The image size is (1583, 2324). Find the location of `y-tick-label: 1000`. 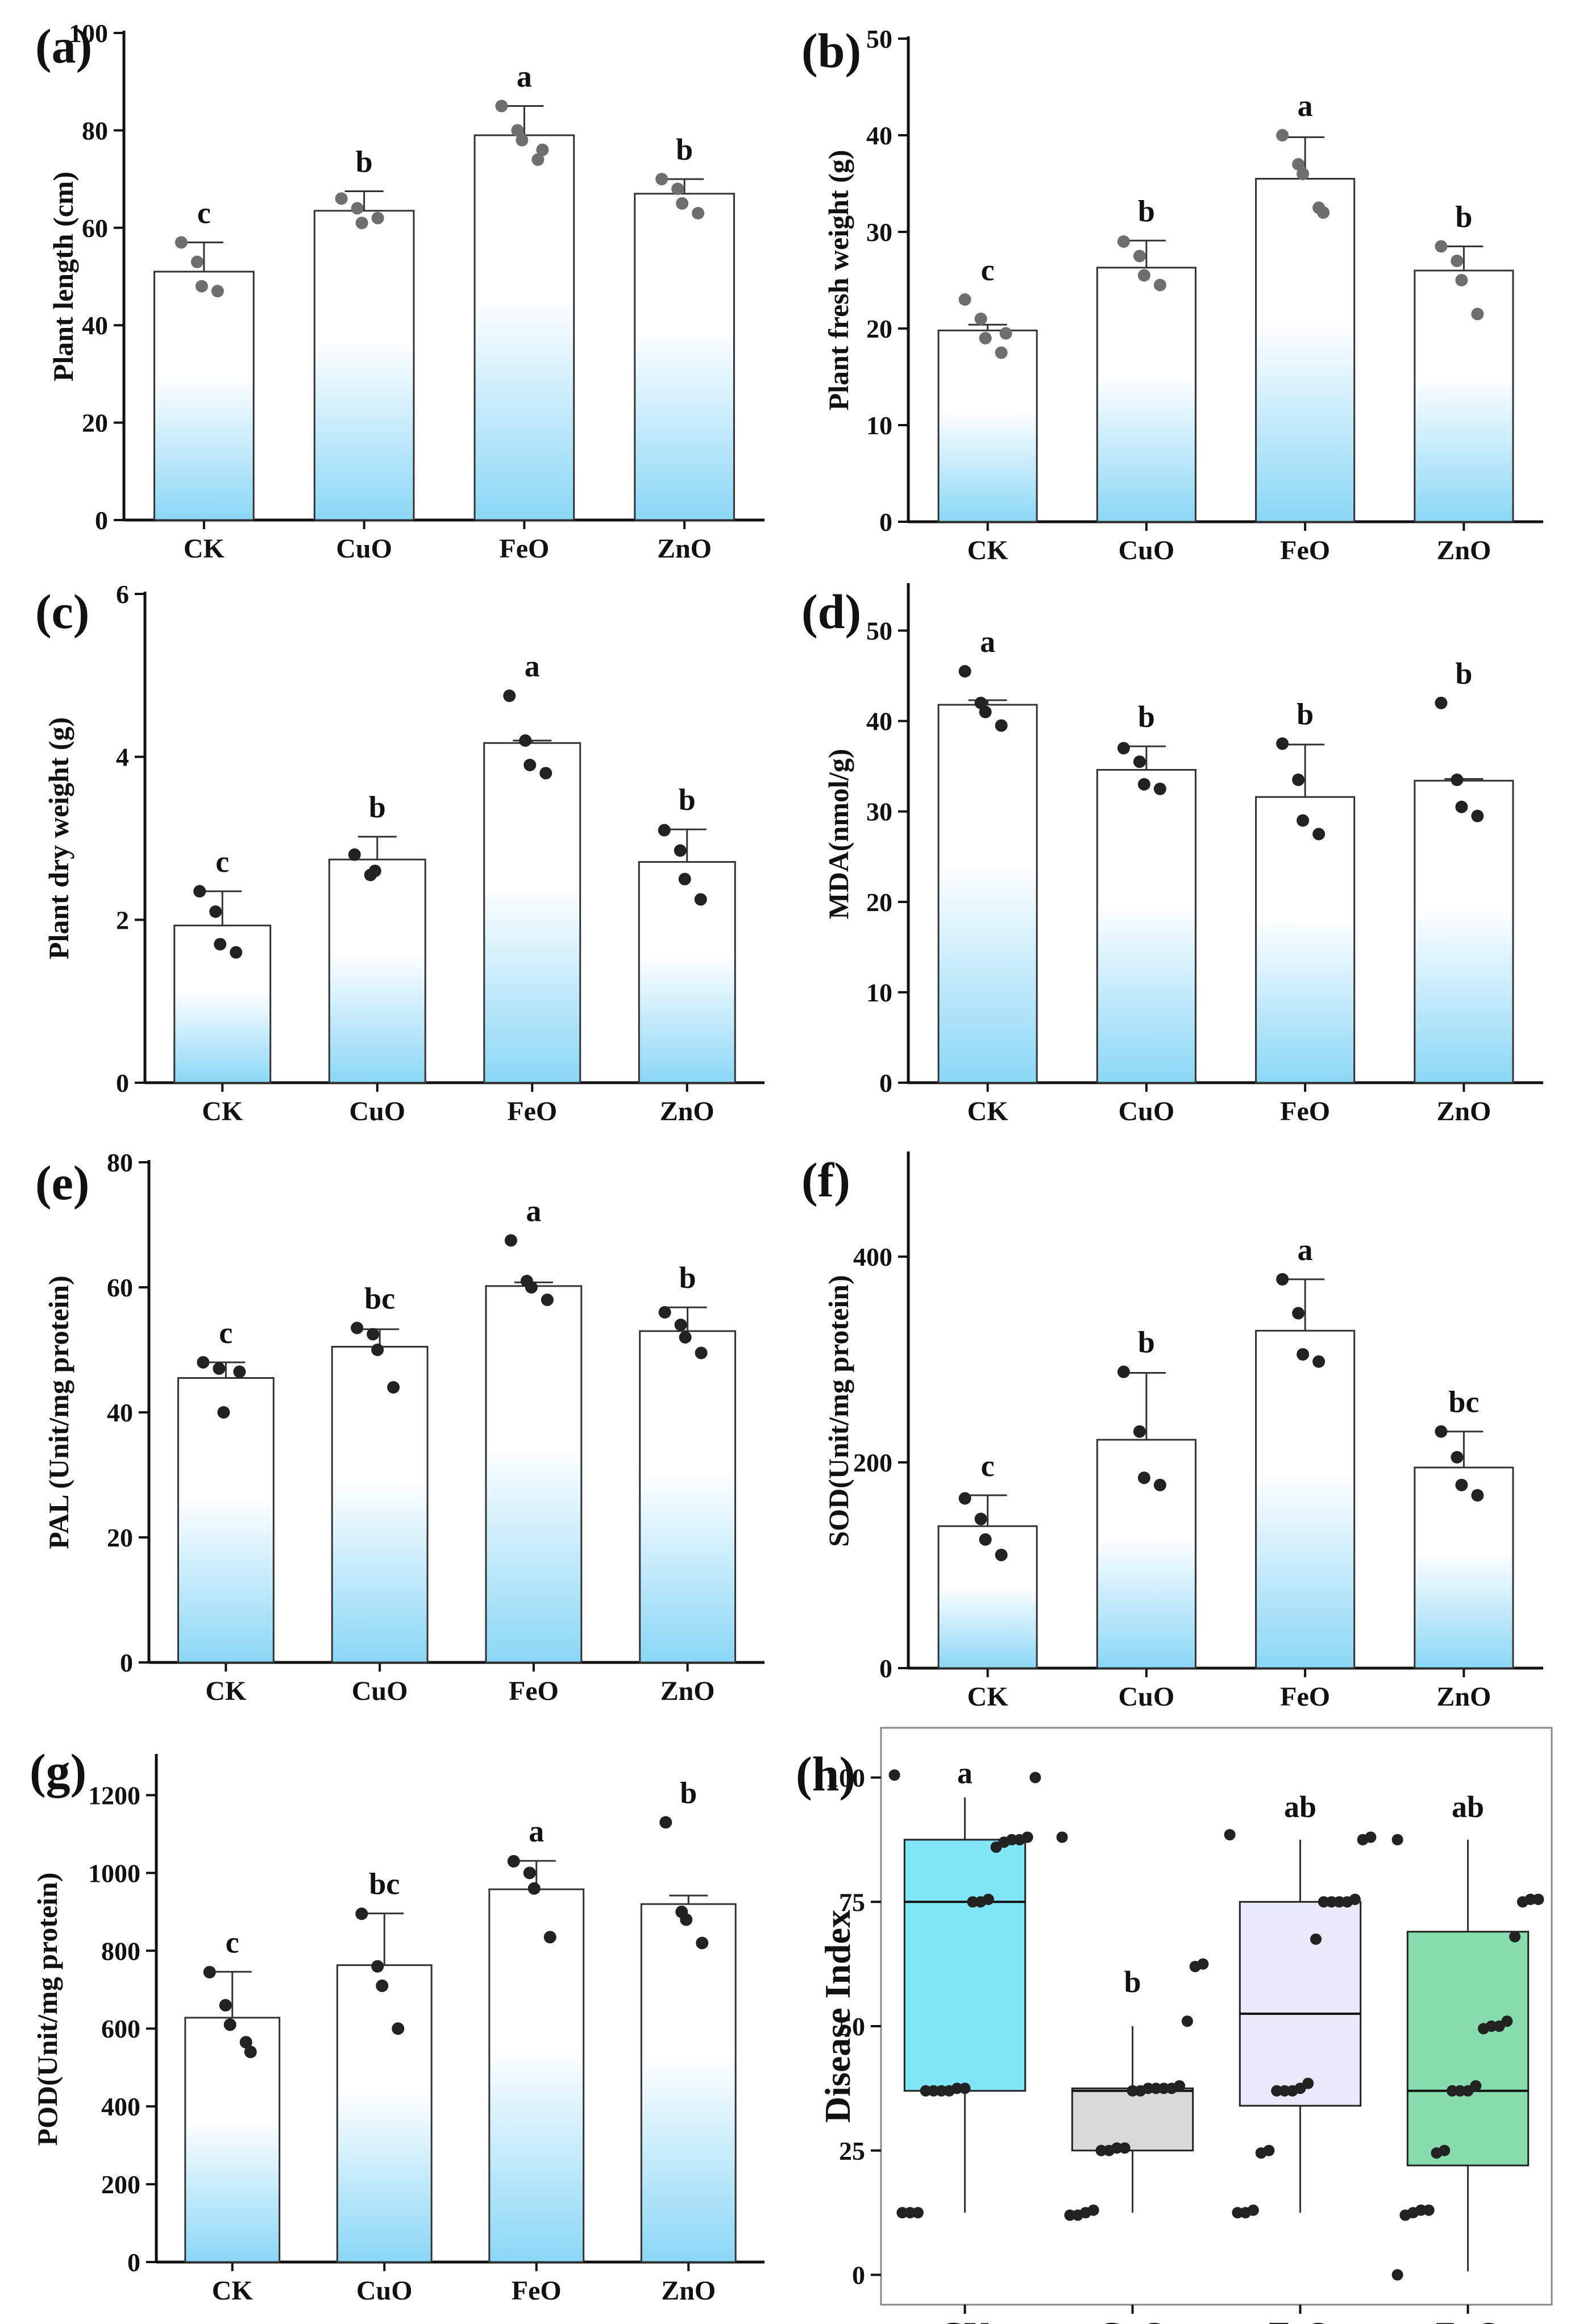

y-tick-label: 1000 is located at coordinates (114, 1873).